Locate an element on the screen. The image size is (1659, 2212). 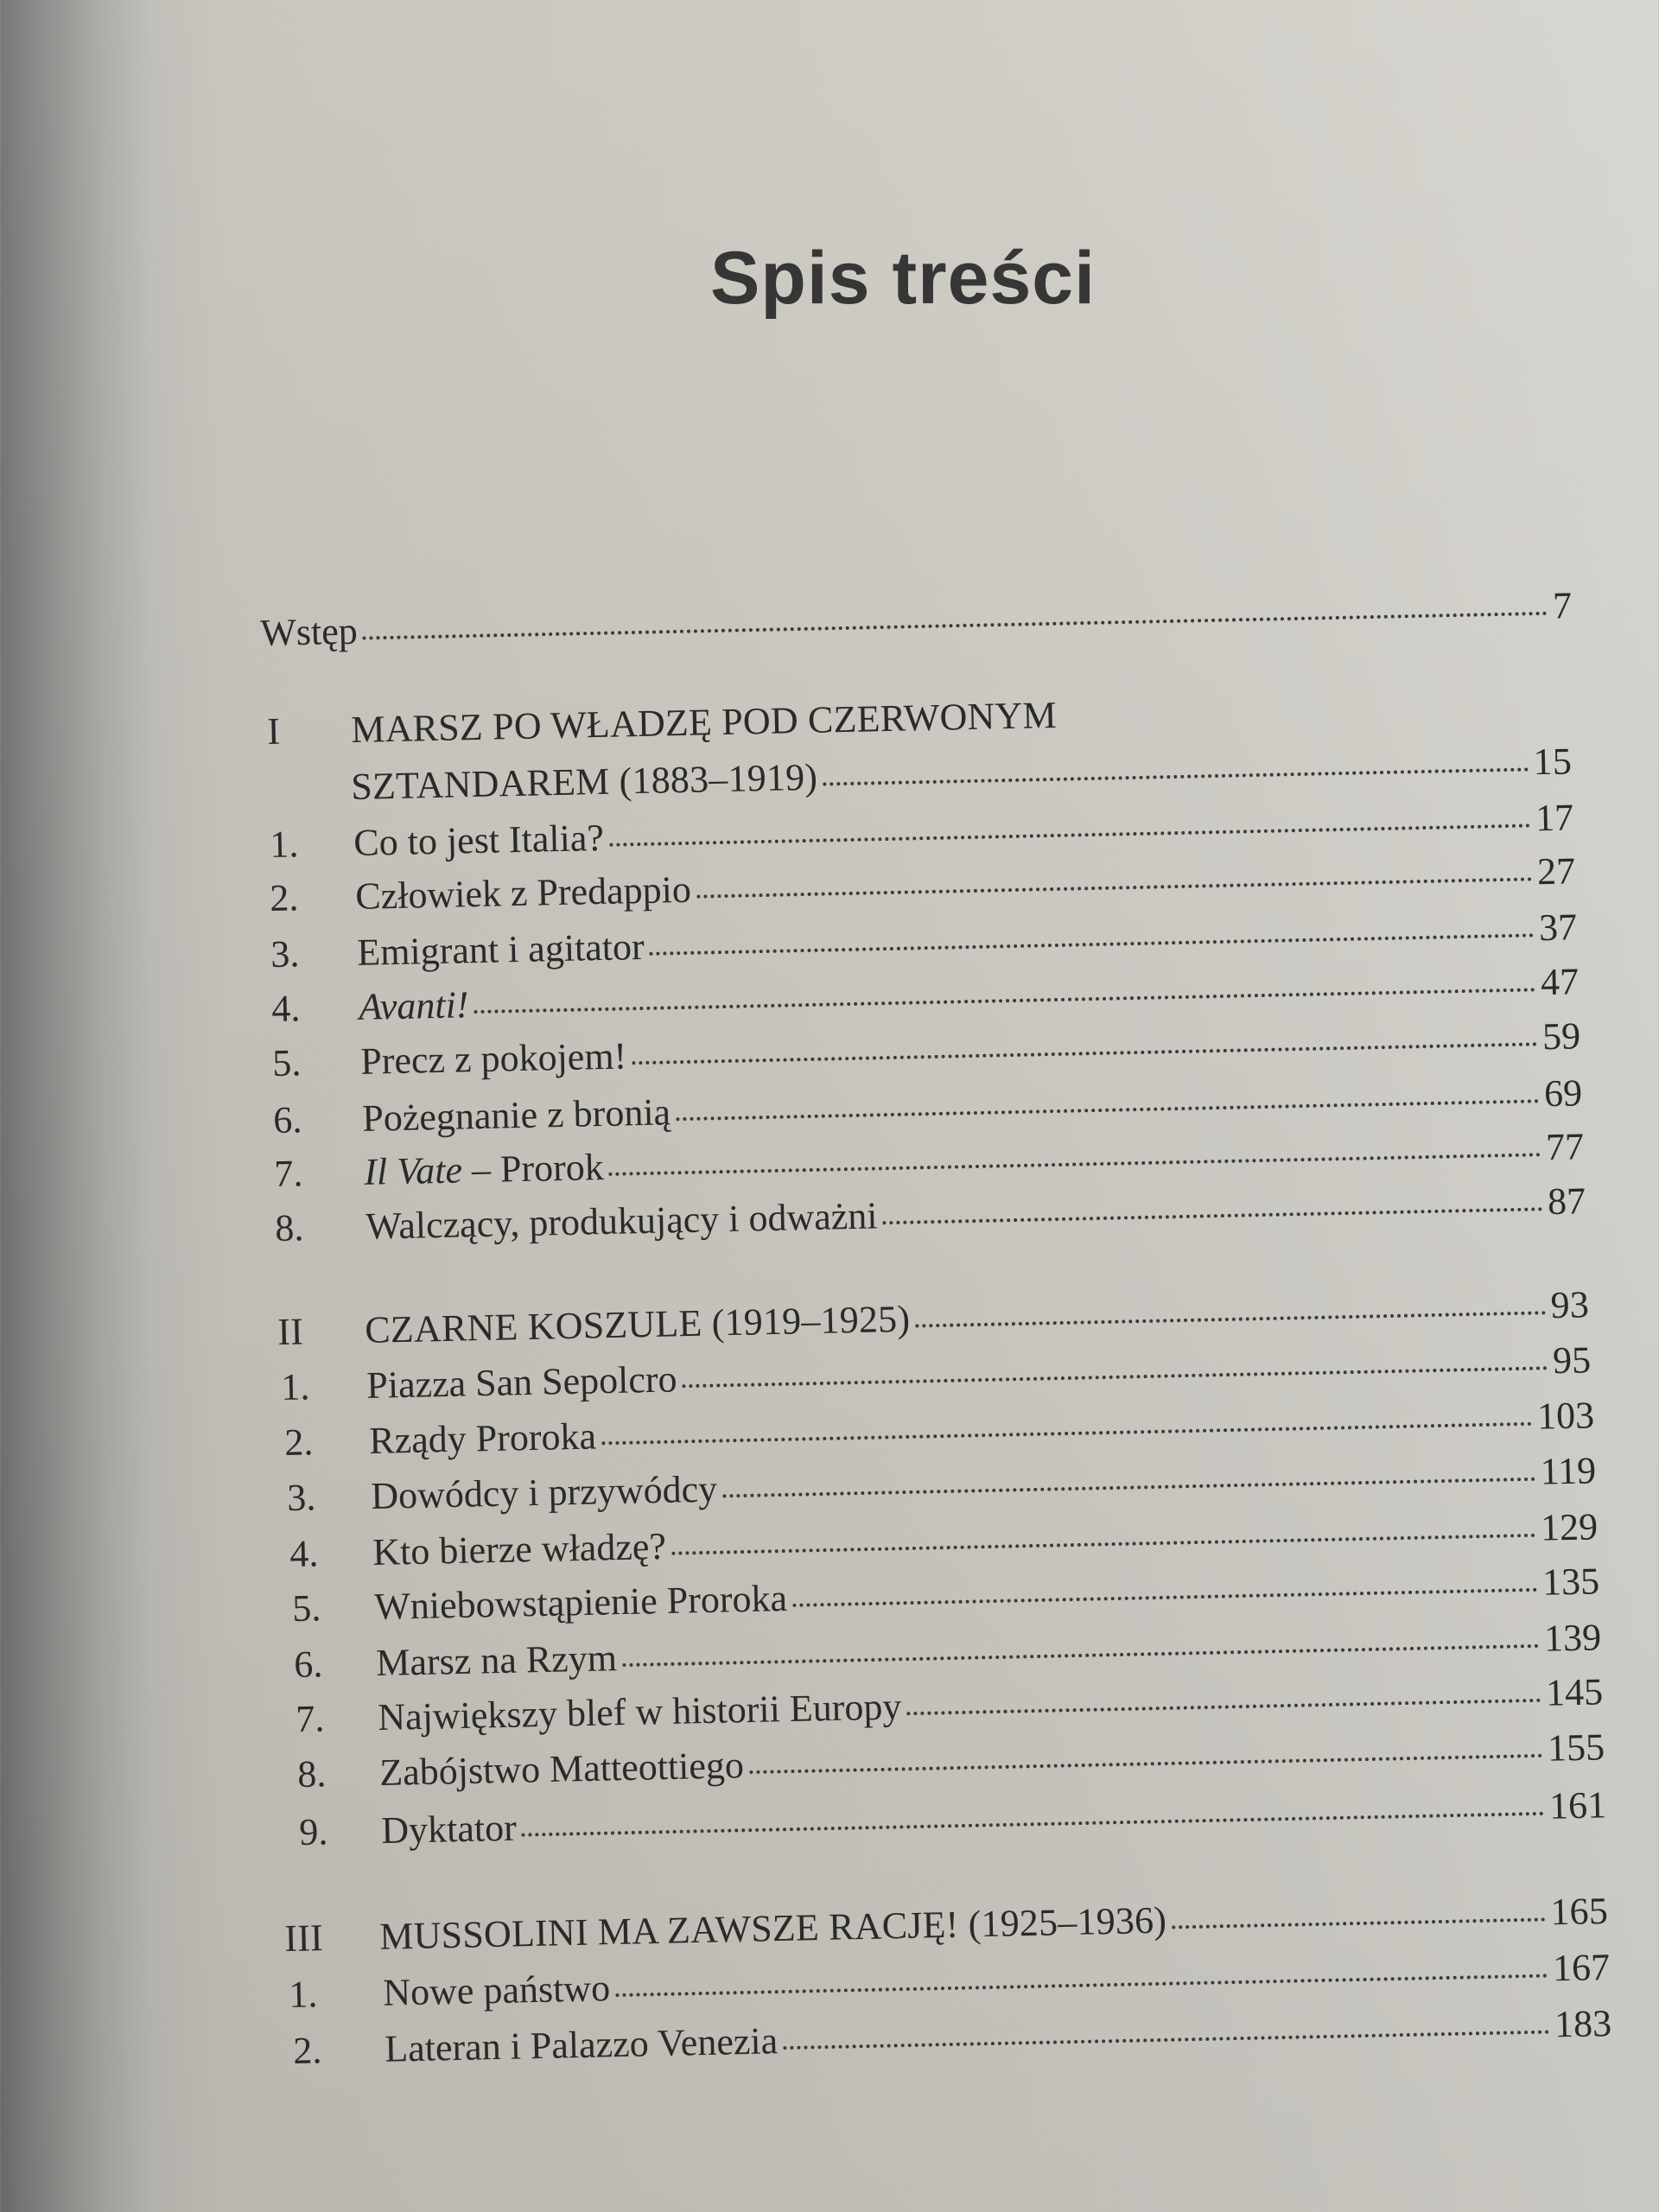
page-number: 155 is located at coordinates (1576, 1748).